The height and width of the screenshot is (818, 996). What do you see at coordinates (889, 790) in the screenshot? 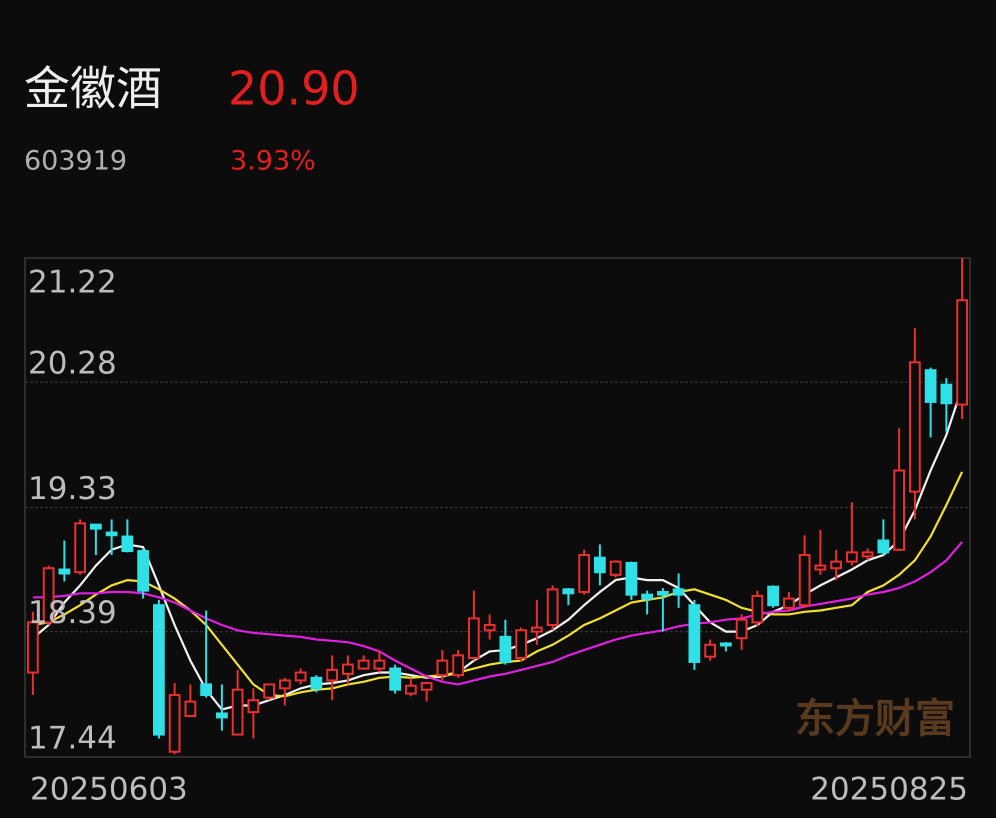
I see `x-tick-label: 20250825` at bounding box center [889, 790].